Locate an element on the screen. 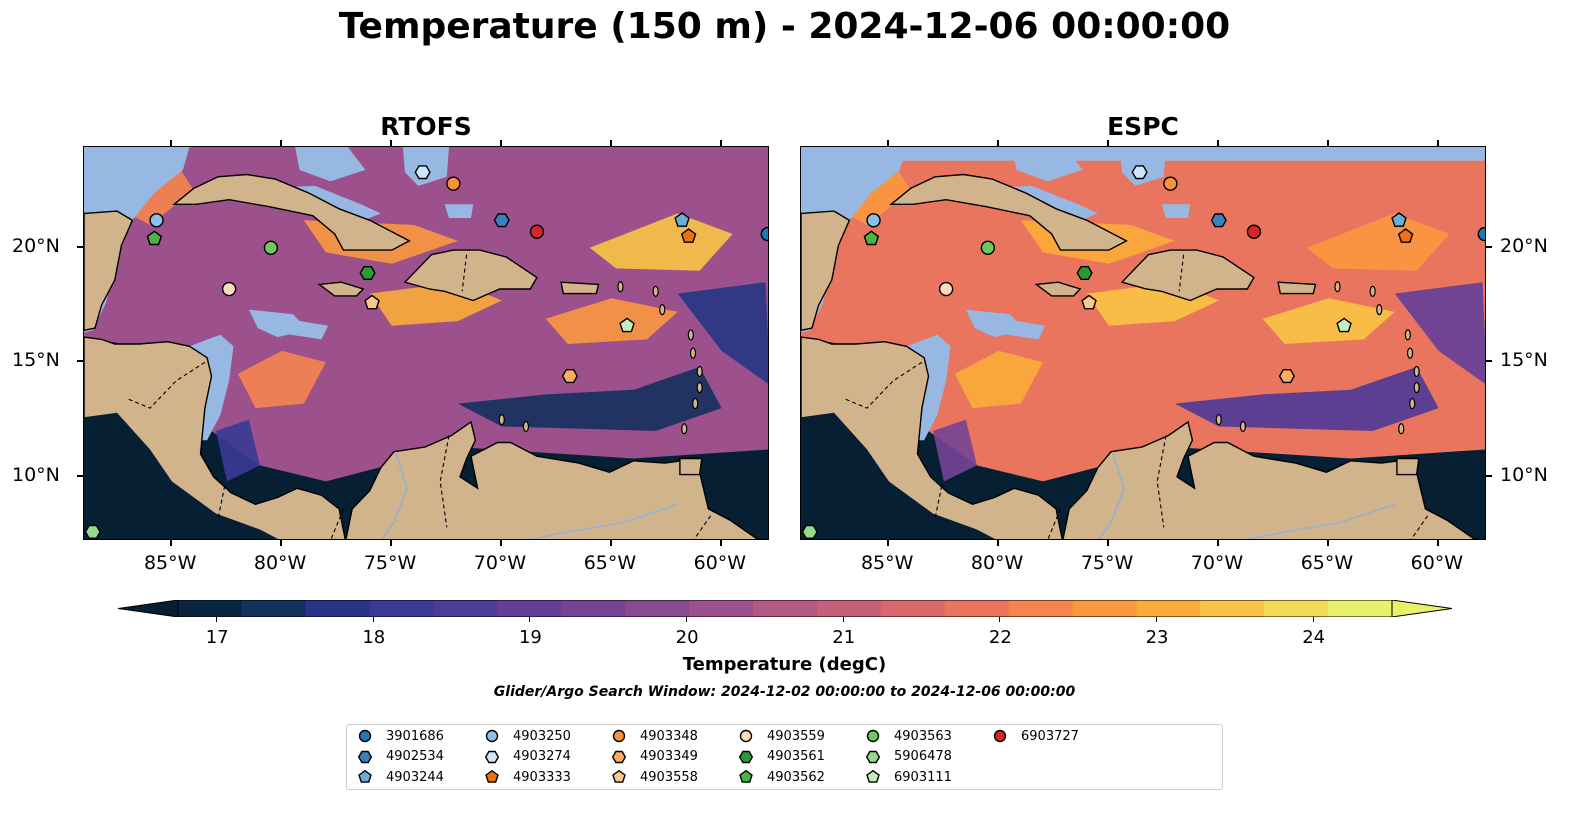 Image resolution: width=1581 pixels, height=827 pixels. legend-label: 5906478 is located at coordinates (923, 756).